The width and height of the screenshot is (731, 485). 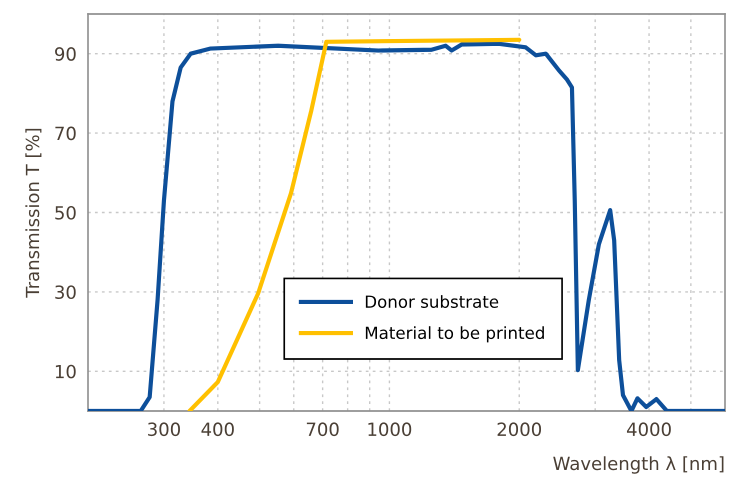 What do you see at coordinates (455, 334) in the screenshot?
I see `legend-label: Material to be printed` at bounding box center [455, 334].